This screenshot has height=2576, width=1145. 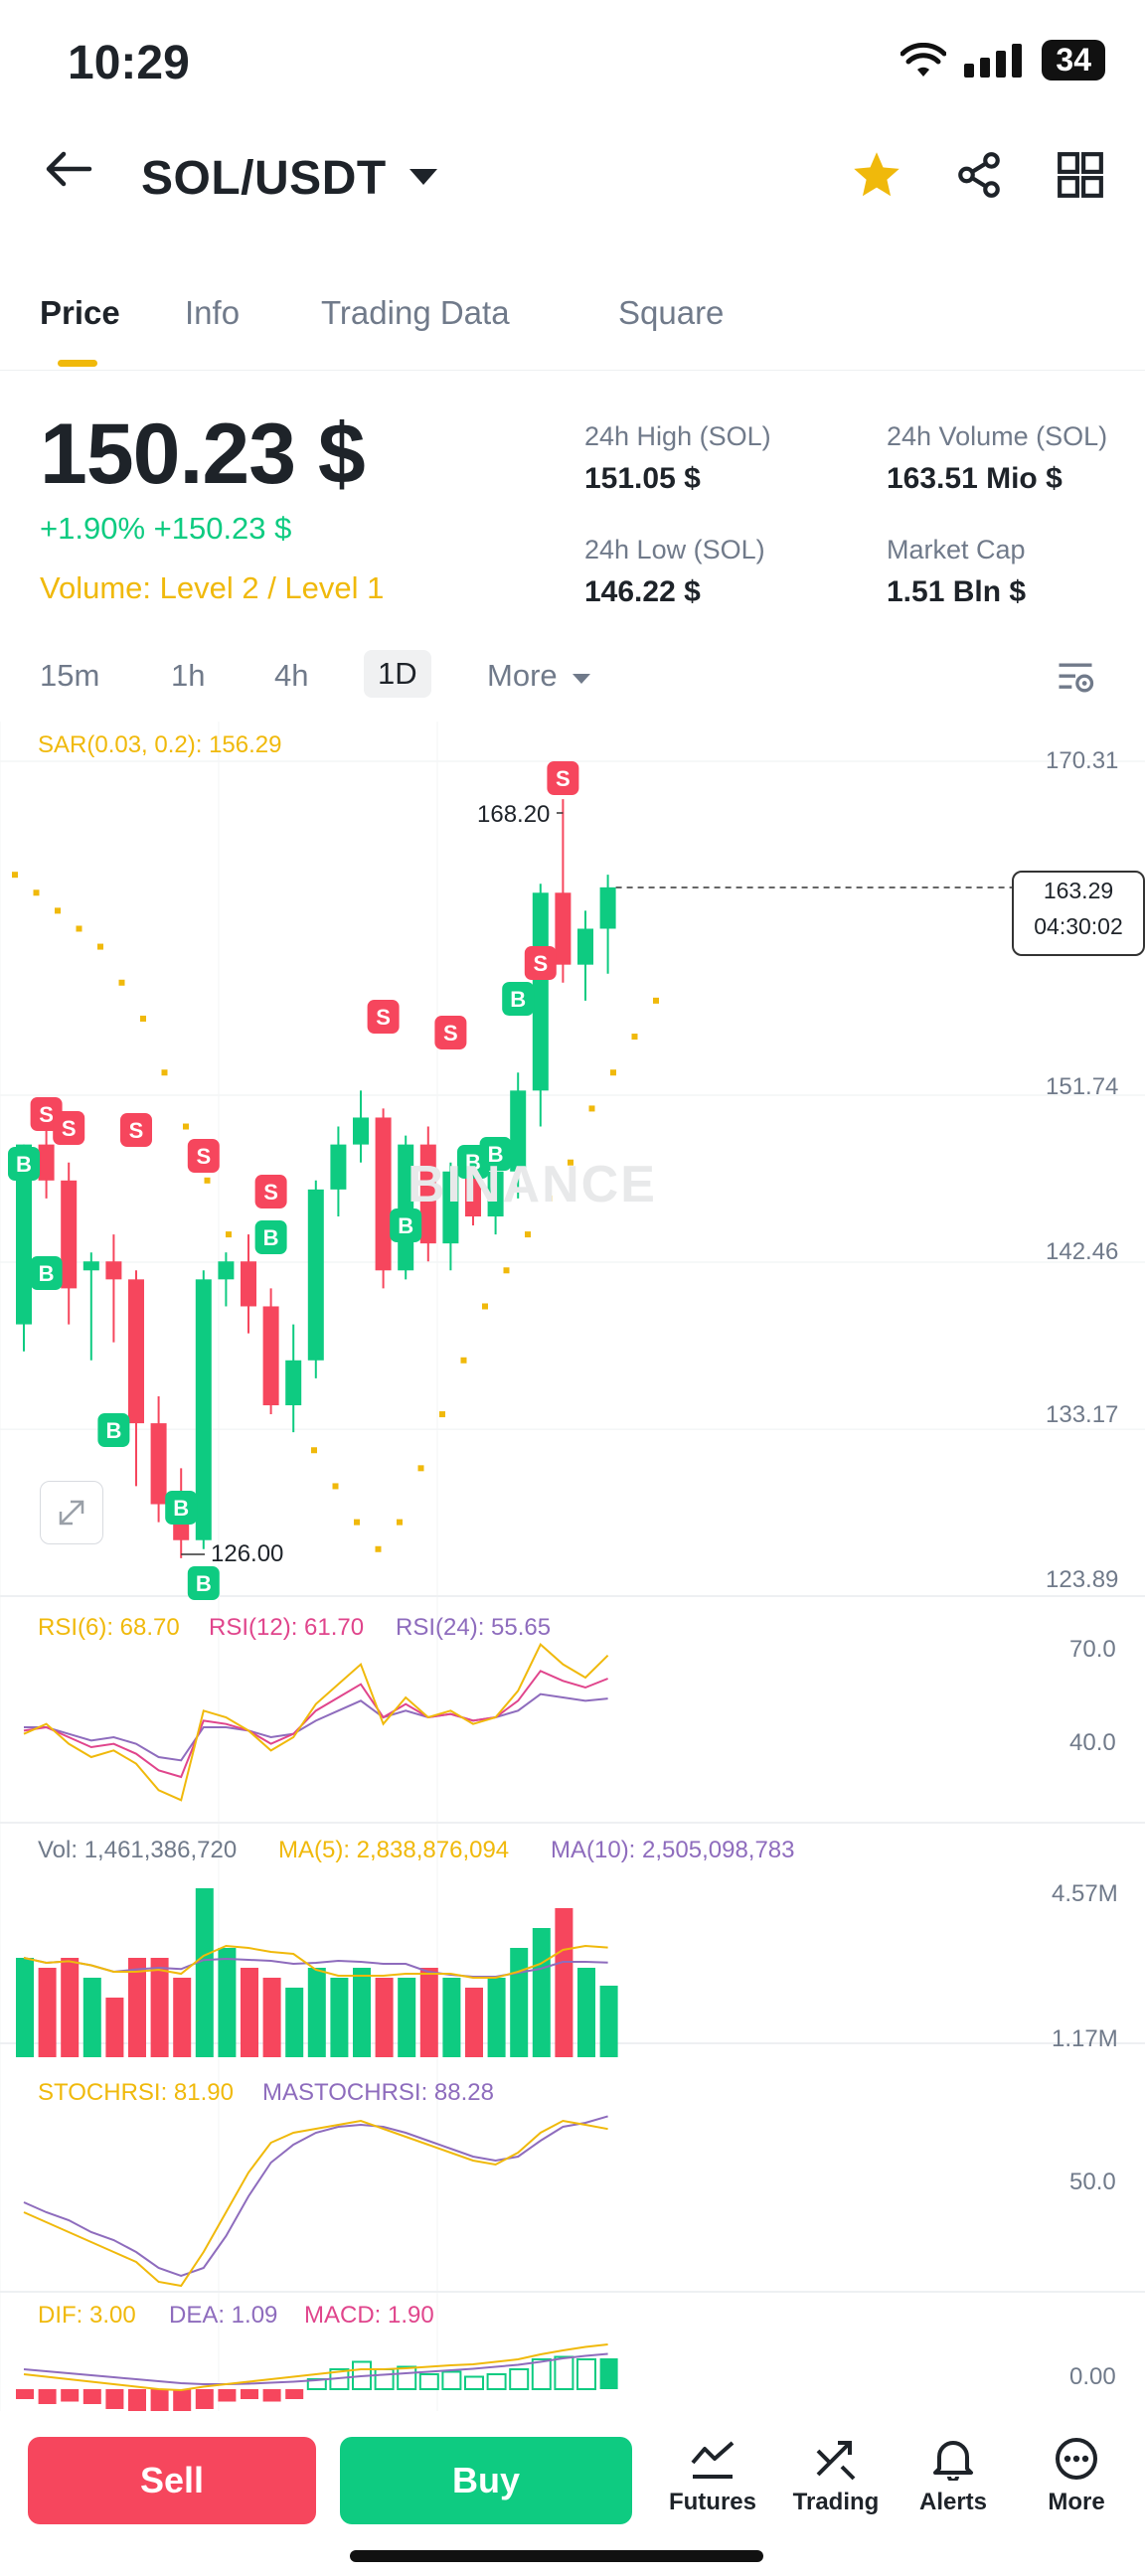 I want to click on stat-label: 24h Low (SOL), so click(x=674, y=549).